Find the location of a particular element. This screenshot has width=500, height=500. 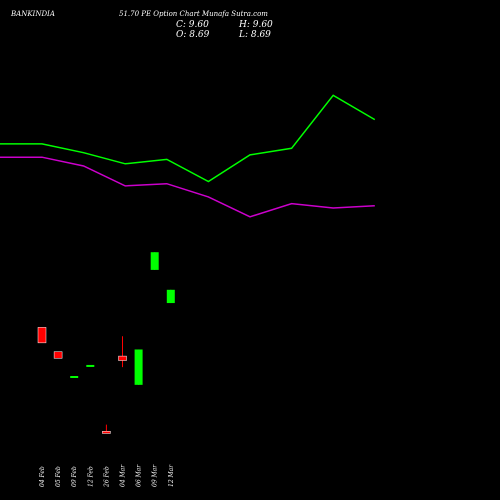

date-tick-label: 04 Mar is located at coordinates (123, 475).